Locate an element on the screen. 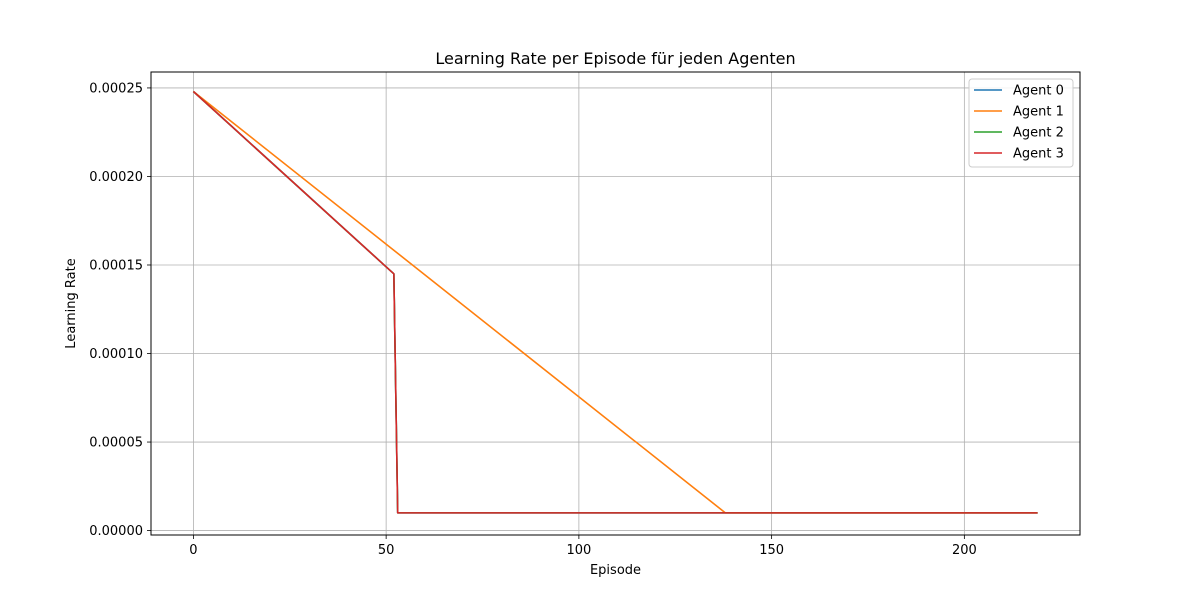 This screenshot has height=600, width=1200. legend: Agent 0 Agent 1 Agent 2 Agent 3 is located at coordinates (1021, 123).